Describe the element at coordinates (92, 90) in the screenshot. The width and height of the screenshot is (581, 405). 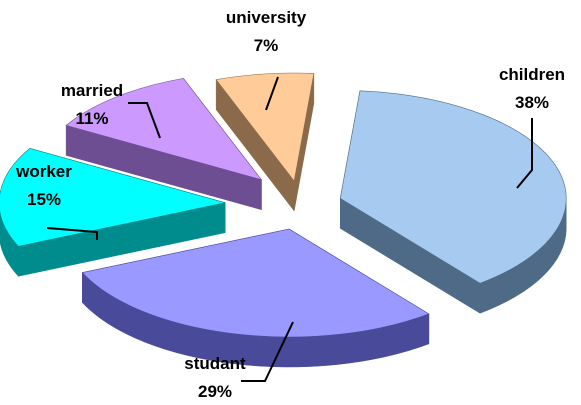
I see `slice-label-married: married` at that location.